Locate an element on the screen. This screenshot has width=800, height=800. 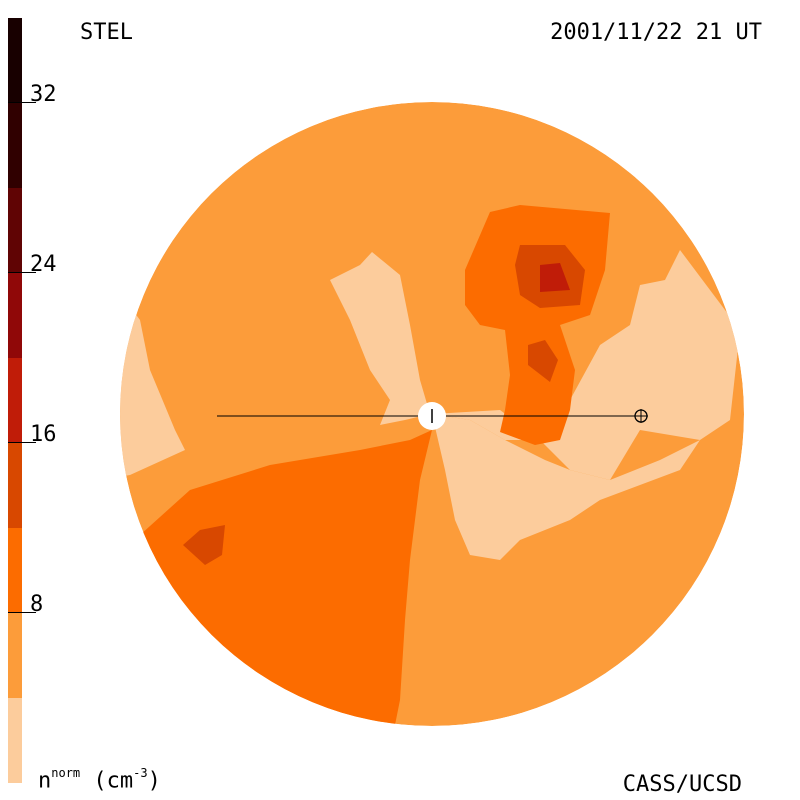
contour-region-peak-upper is located at coordinates (555, 277).